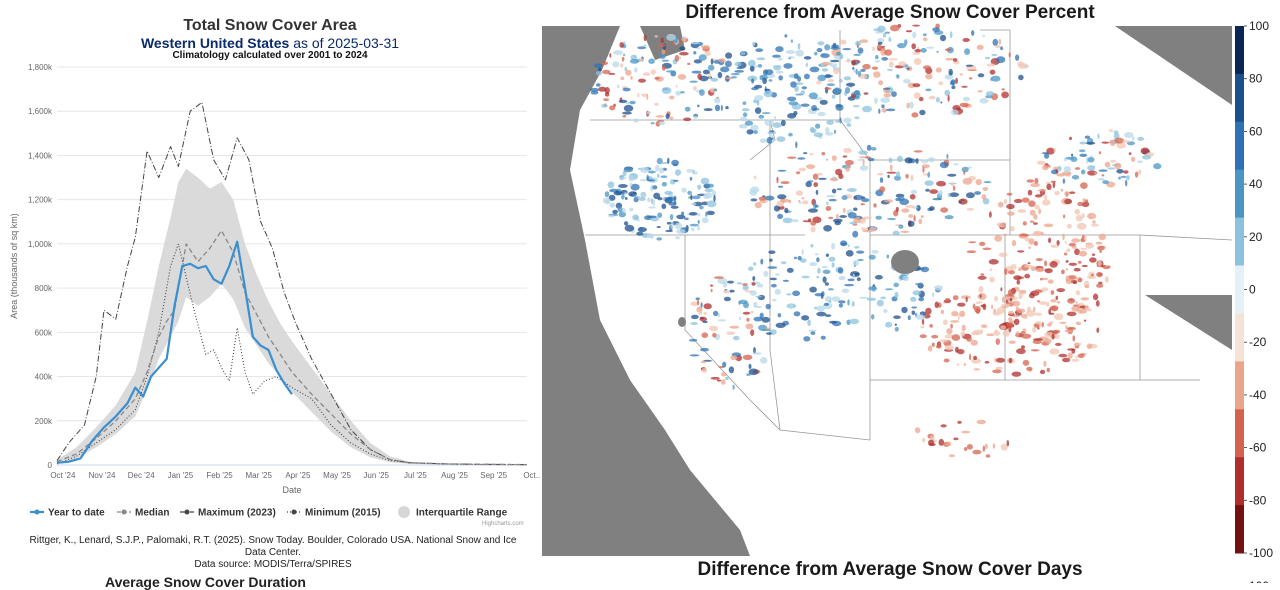 The image size is (1280, 590). I want to click on highcharts-credit: Highcharts.com, so click(503, 524).